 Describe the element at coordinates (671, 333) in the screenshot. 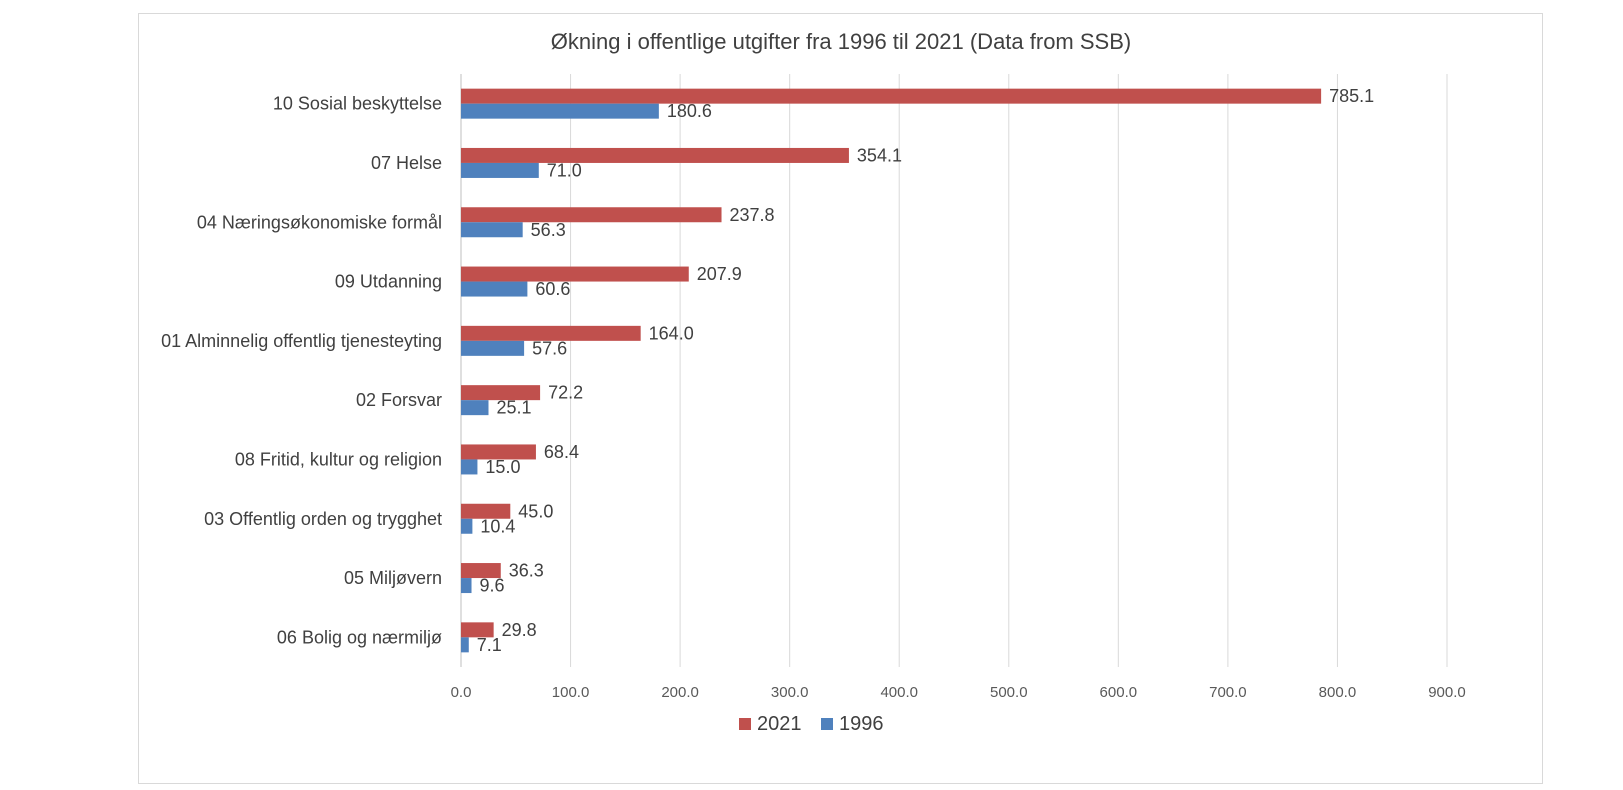

I see `data-label-2021: 164.0` at that location.